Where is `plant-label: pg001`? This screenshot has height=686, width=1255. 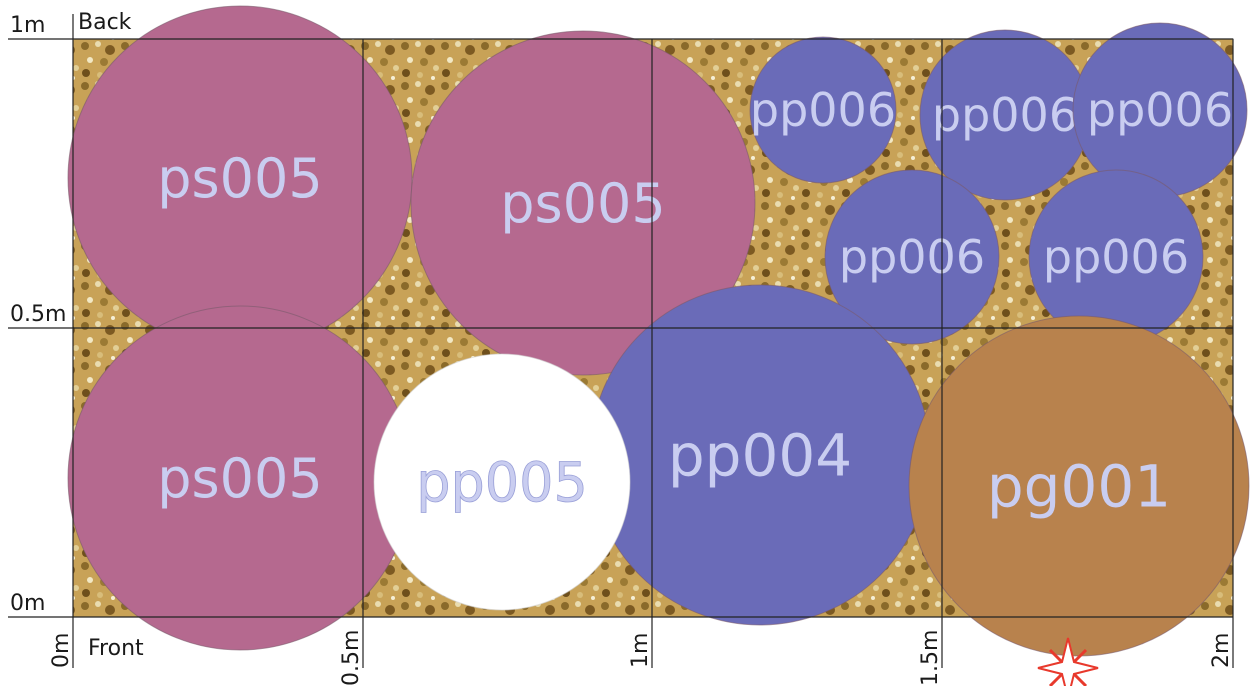
plant-label: pg001 is located at coordinates (1079, 486).